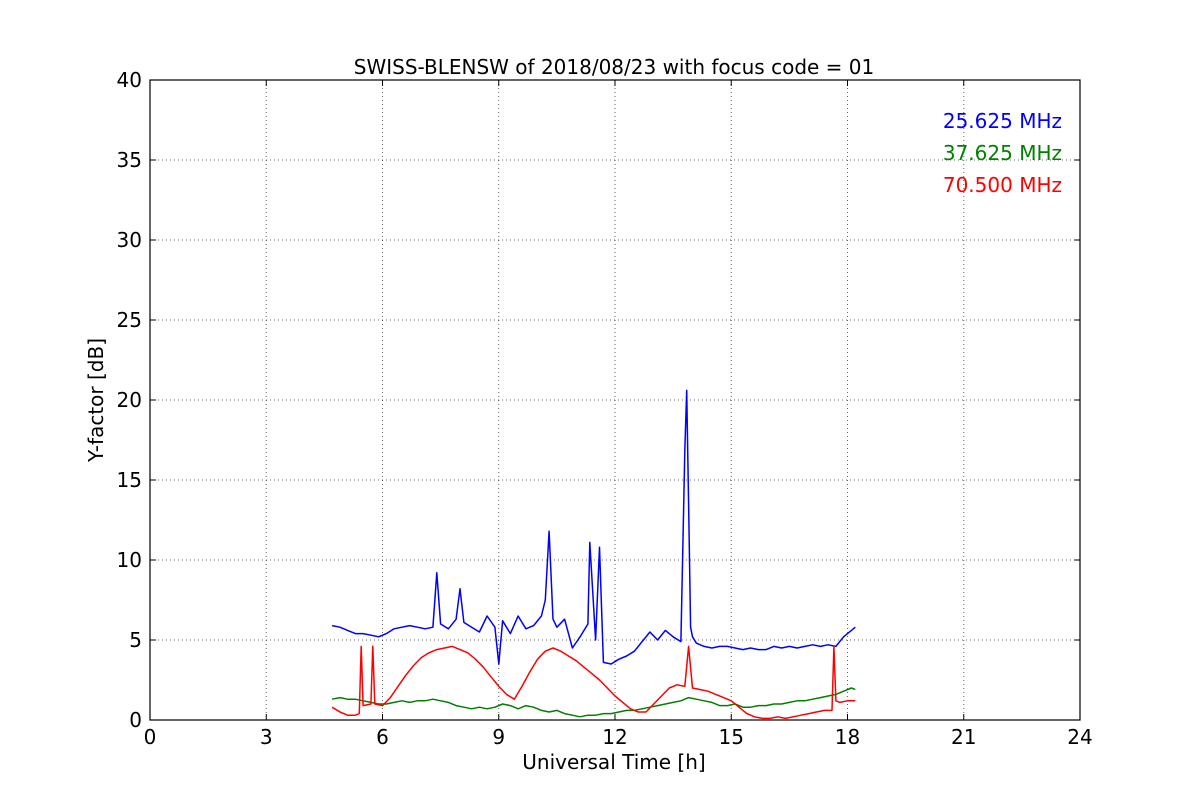 The width and height of the screenshot is (1200, 800). What do you see at coordinates (129, 480) in the screenshot?
I see `y-tick-label: 15` at bounding box center [129, 480].